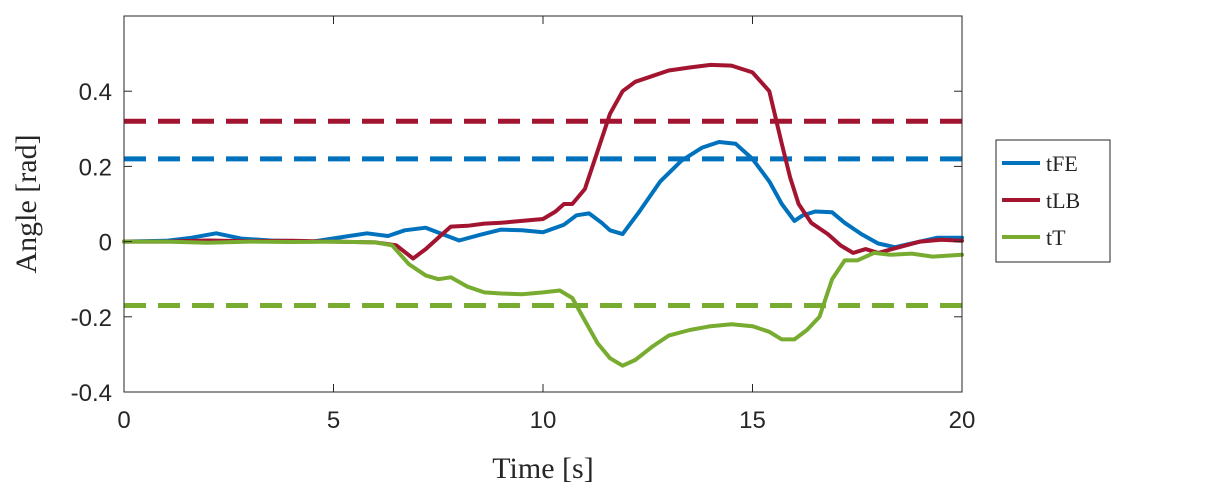 This screenshot has width=1214, height=492. What do you see at coordinates (123, 420) in the screenshot?
I see `x-tick-label: 0` at bounding box center [123, 420].